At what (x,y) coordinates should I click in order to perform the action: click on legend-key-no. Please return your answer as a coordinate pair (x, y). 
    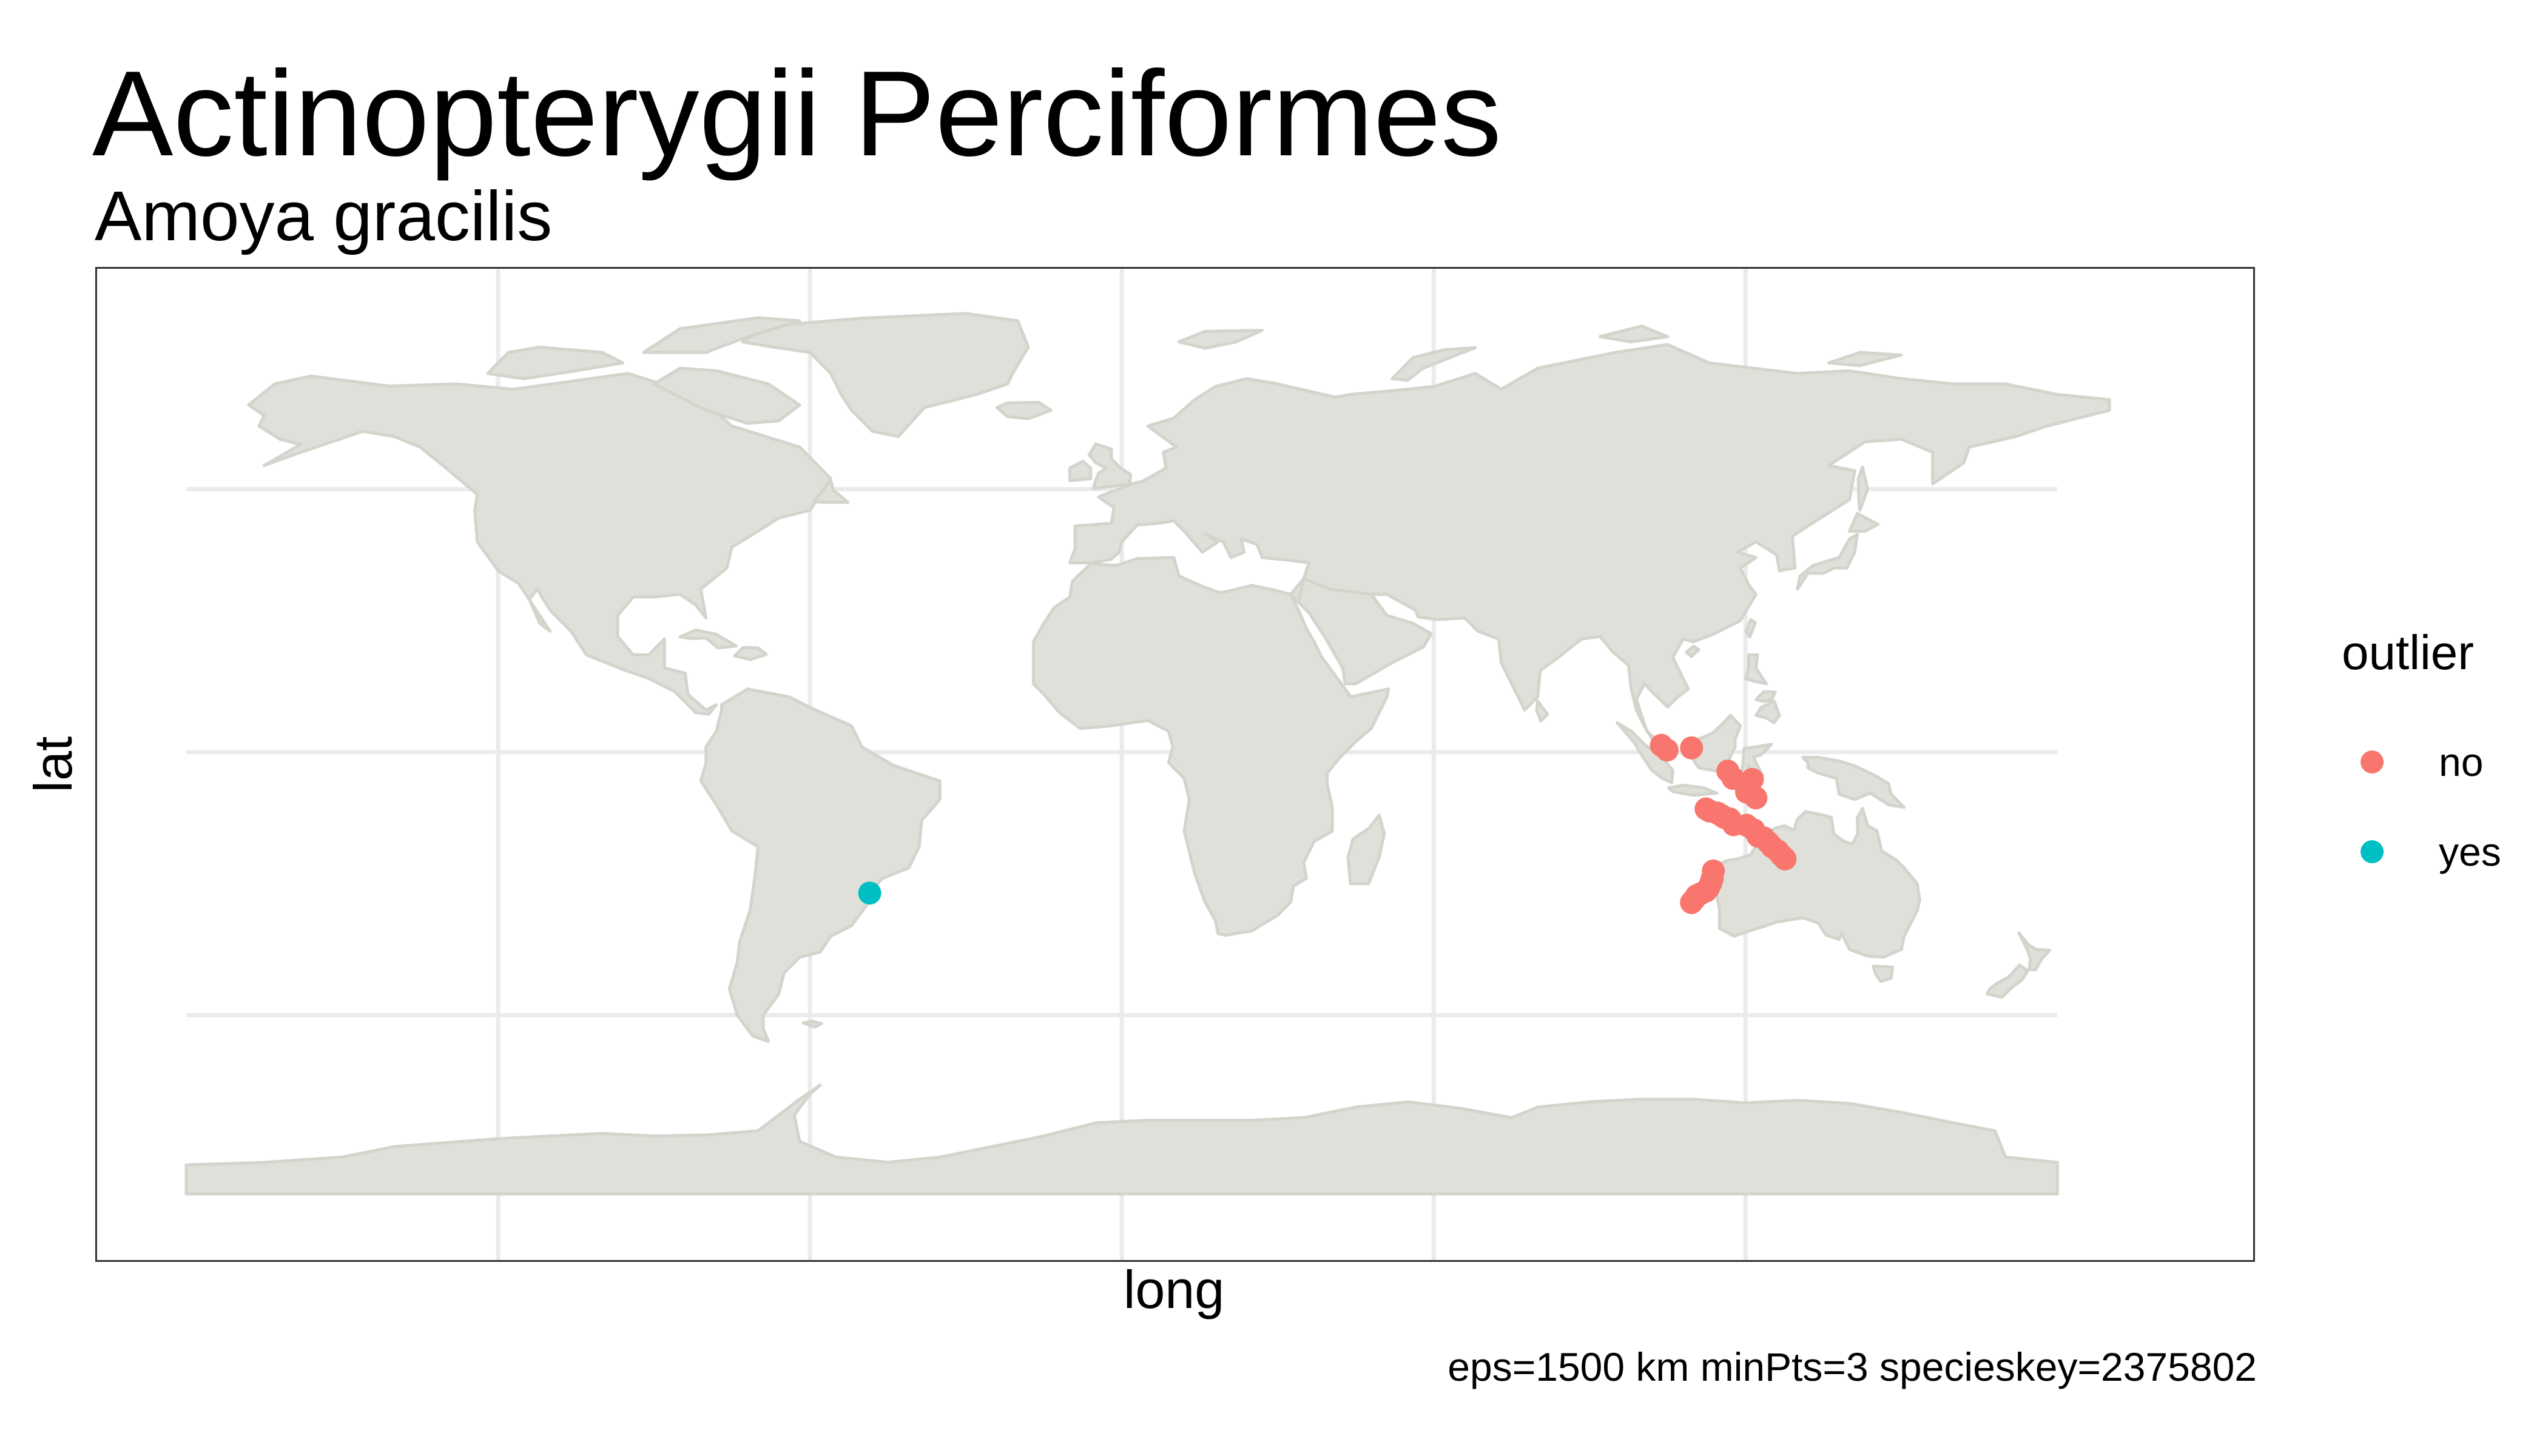
    Looking at the image, I should click on (2372, 762).